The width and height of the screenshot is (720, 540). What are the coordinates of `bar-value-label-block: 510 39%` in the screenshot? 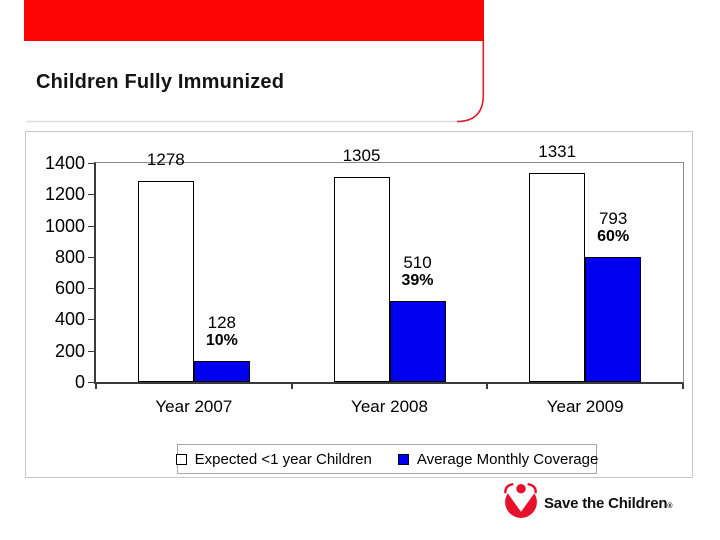 It's located at (417, 272).